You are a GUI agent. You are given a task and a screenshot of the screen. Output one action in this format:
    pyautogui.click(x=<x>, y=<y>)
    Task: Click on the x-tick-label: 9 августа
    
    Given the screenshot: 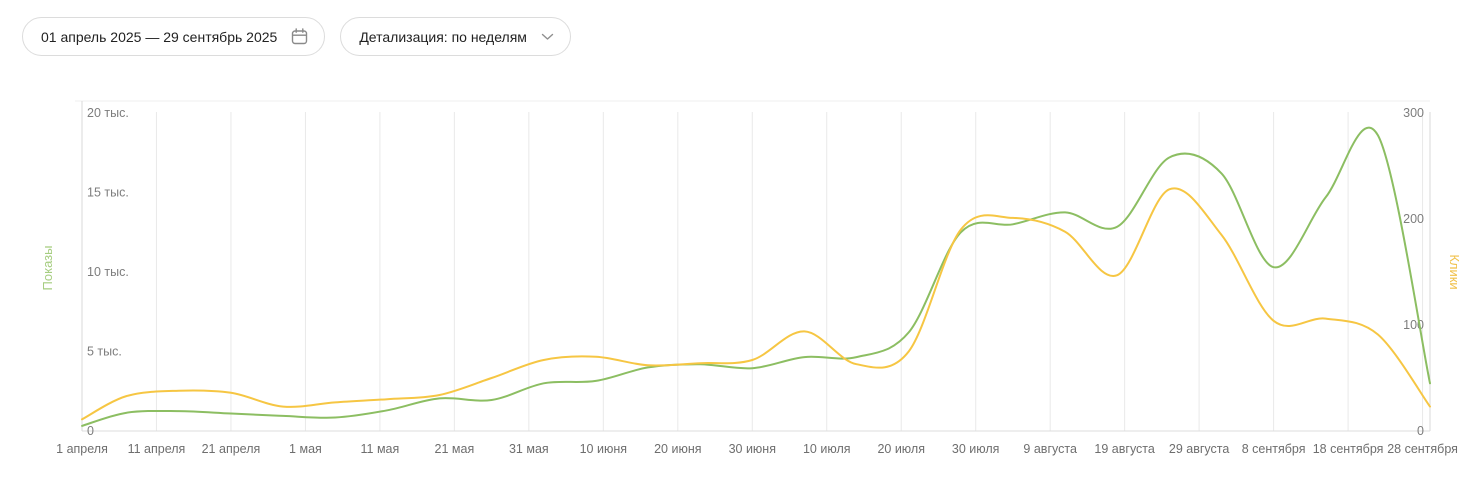 What is the action you would take?
    pyautogui.click(x=1050, y=449)
    